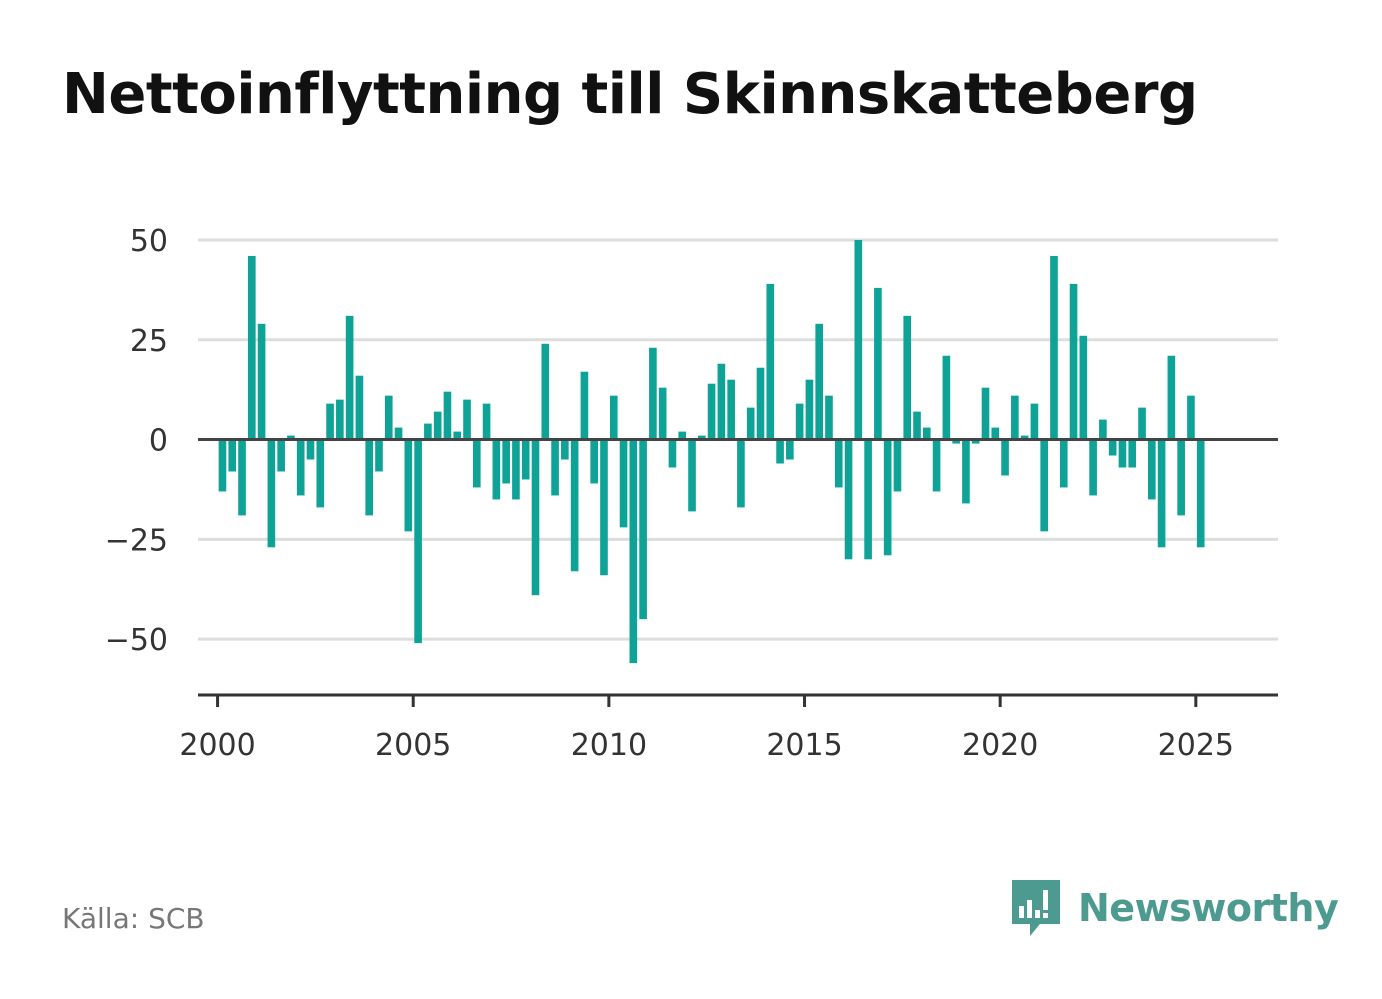 This screenshot has width=1382, height=999. Describe the element at coordinates (217, 745) in the screenshot. I see `x-tick-label: 2000` at that location.